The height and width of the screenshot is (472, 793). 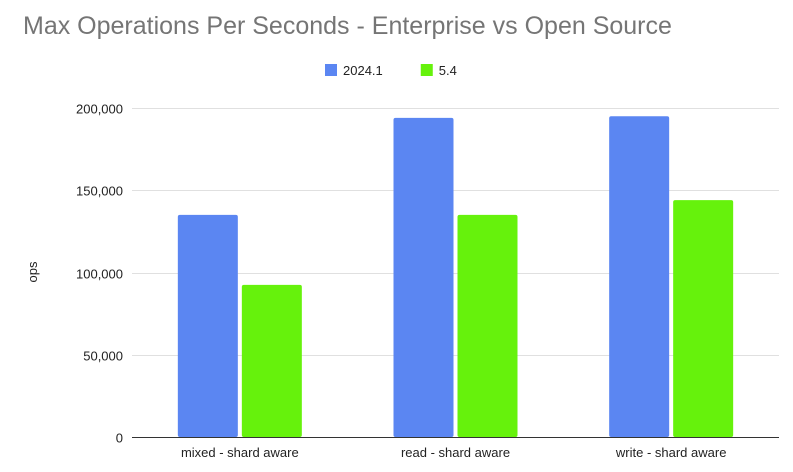 What do you see at coordinates (103, 356) in the screenshot?
I see `y-tick-label: 50,000` at bounding box center [103, 356].